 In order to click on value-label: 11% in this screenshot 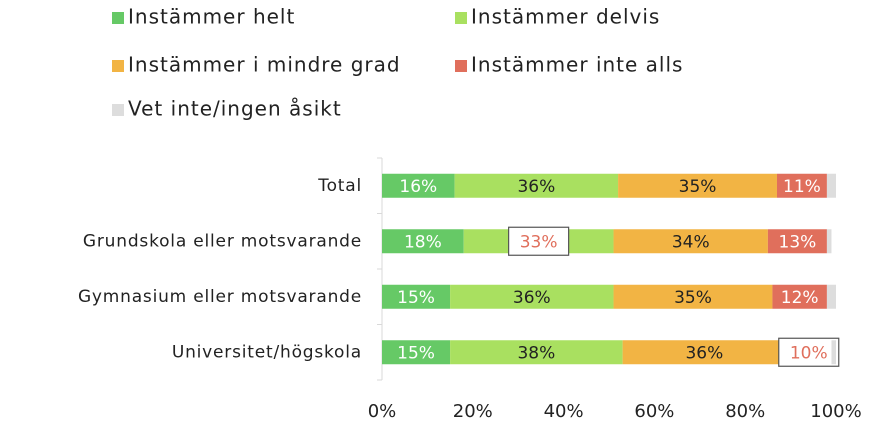, I will do `click(802, 187)`.